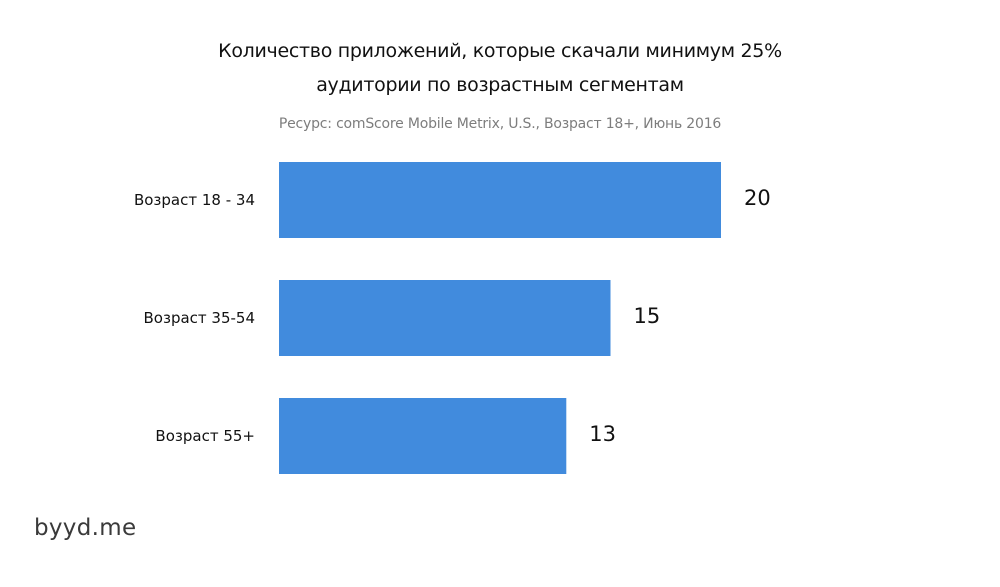 The width and height of the screenshot is (1000, 587). What do you see at coordinates (757, 198) in the screenshot?
I see `value-label-1: 20` at bounding box center [757, 198].